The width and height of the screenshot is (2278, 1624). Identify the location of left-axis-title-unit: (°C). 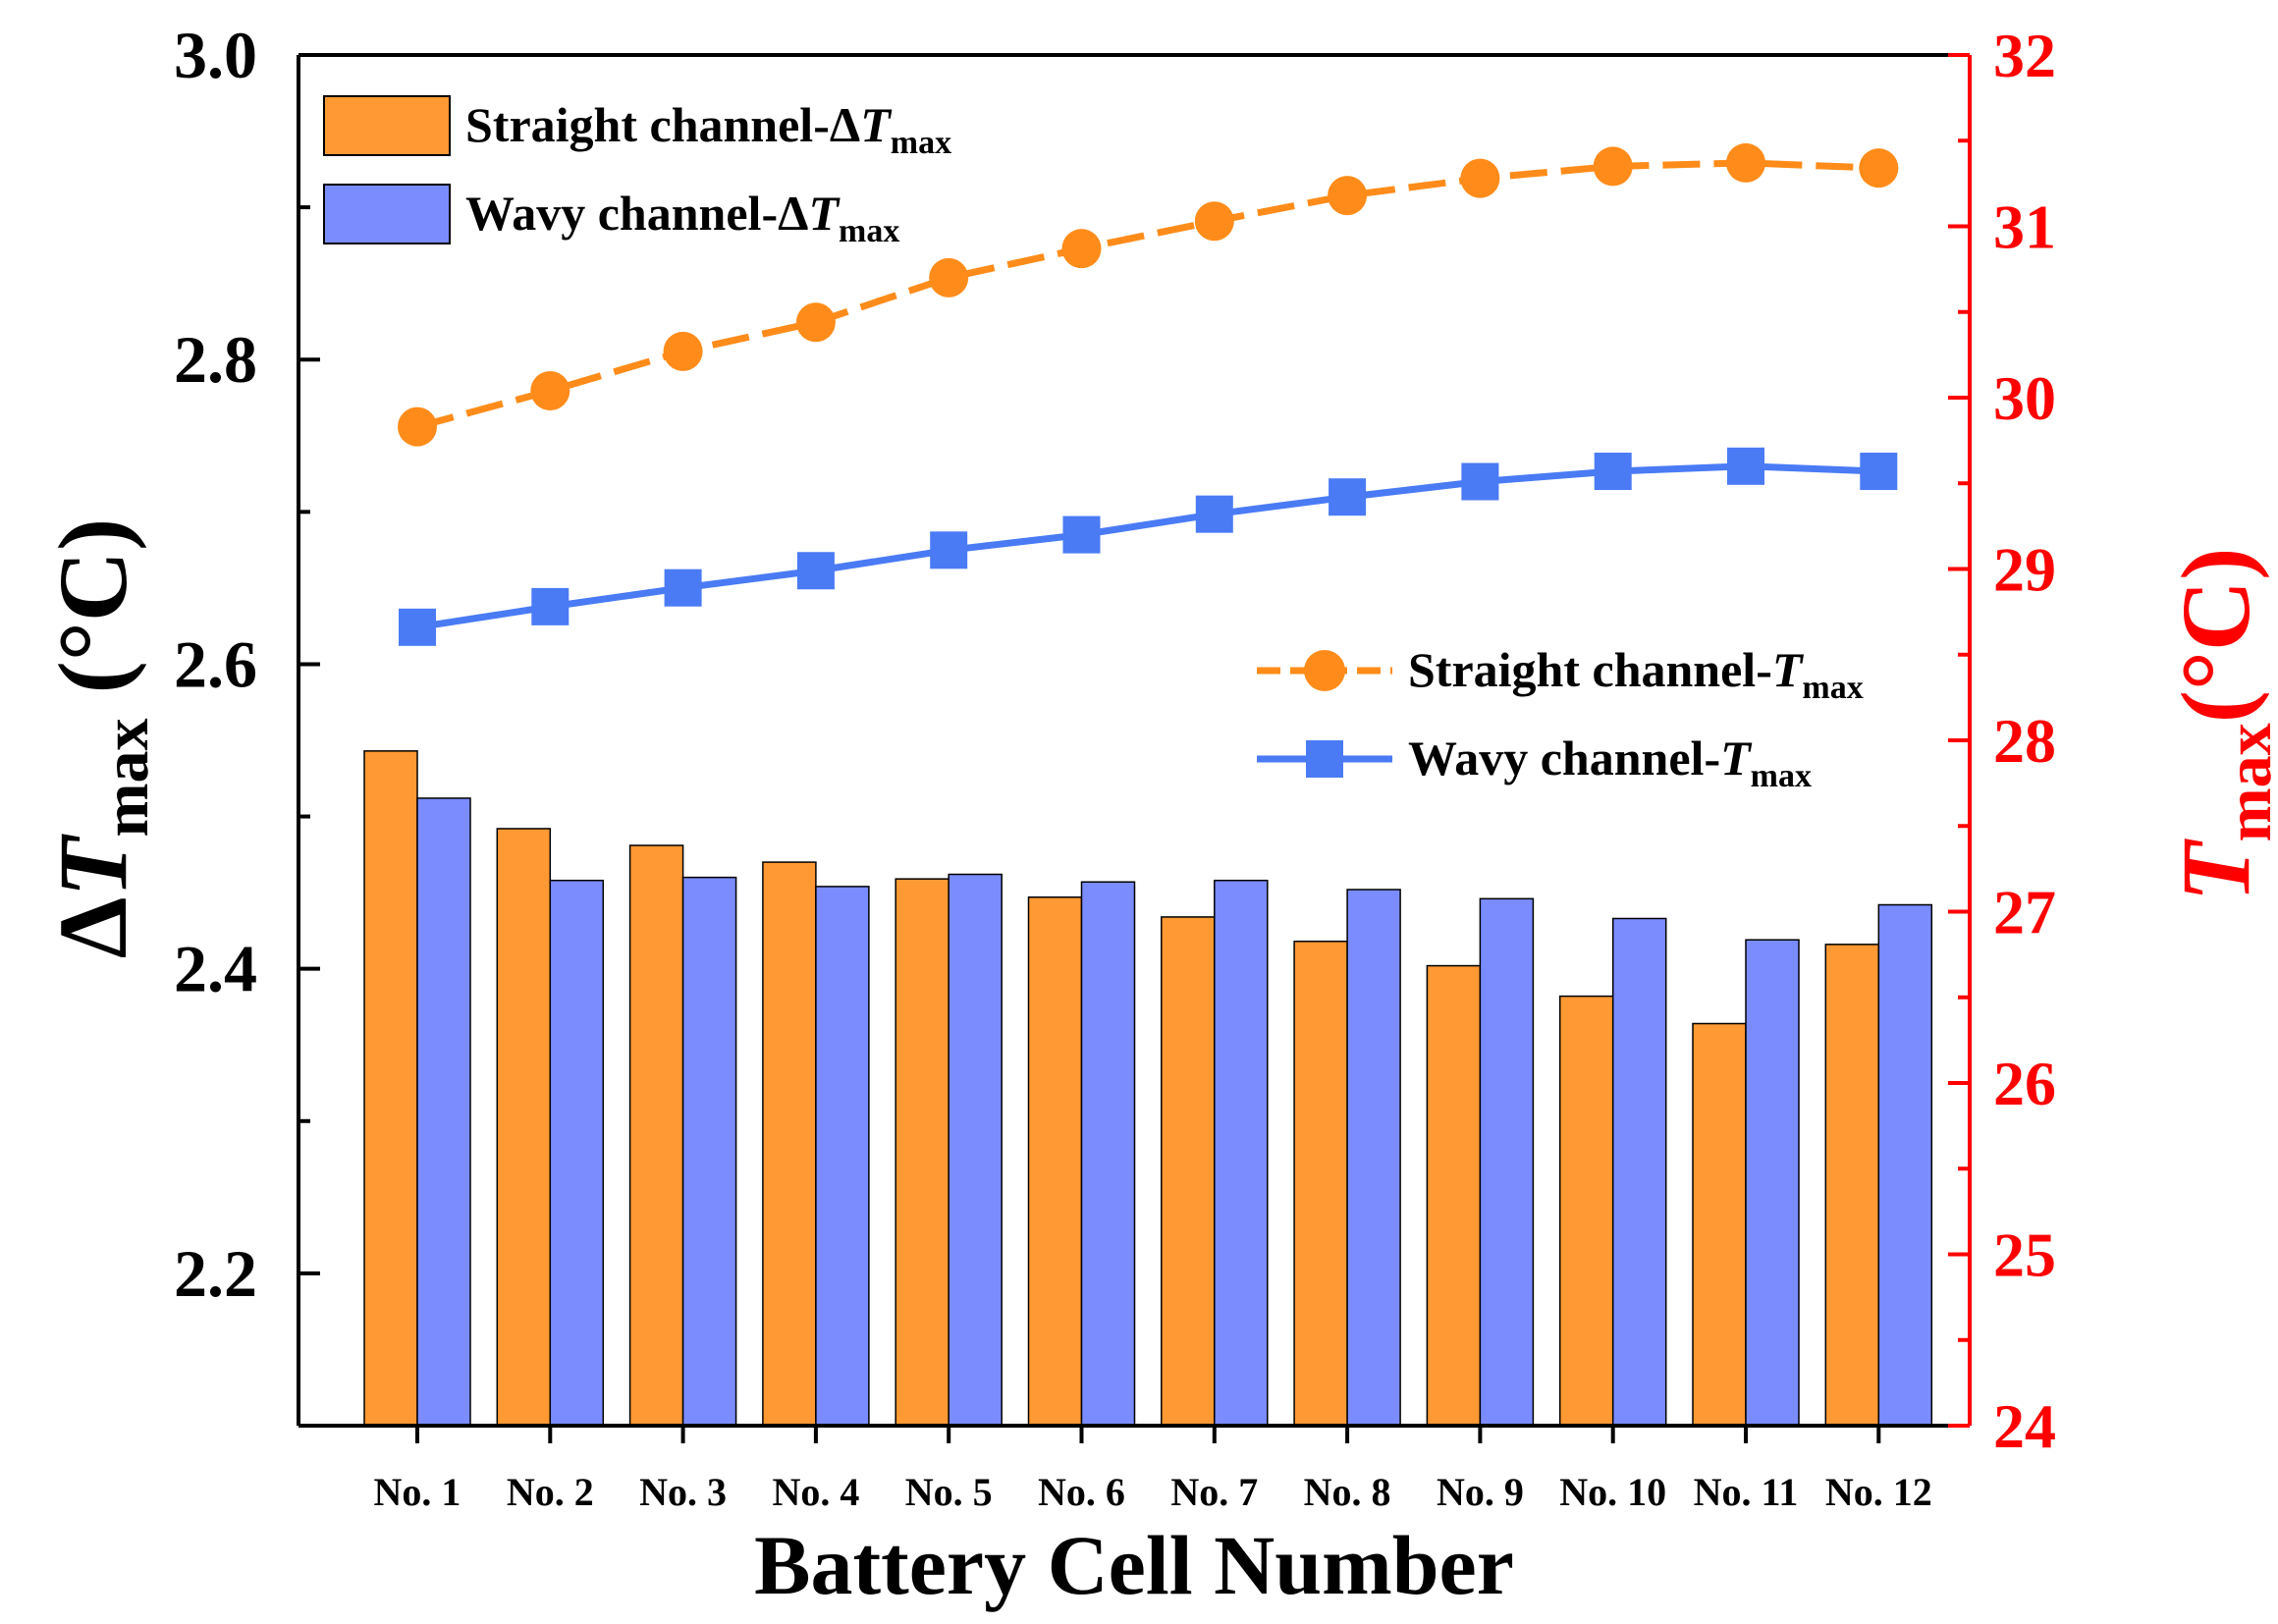
(92, 618).